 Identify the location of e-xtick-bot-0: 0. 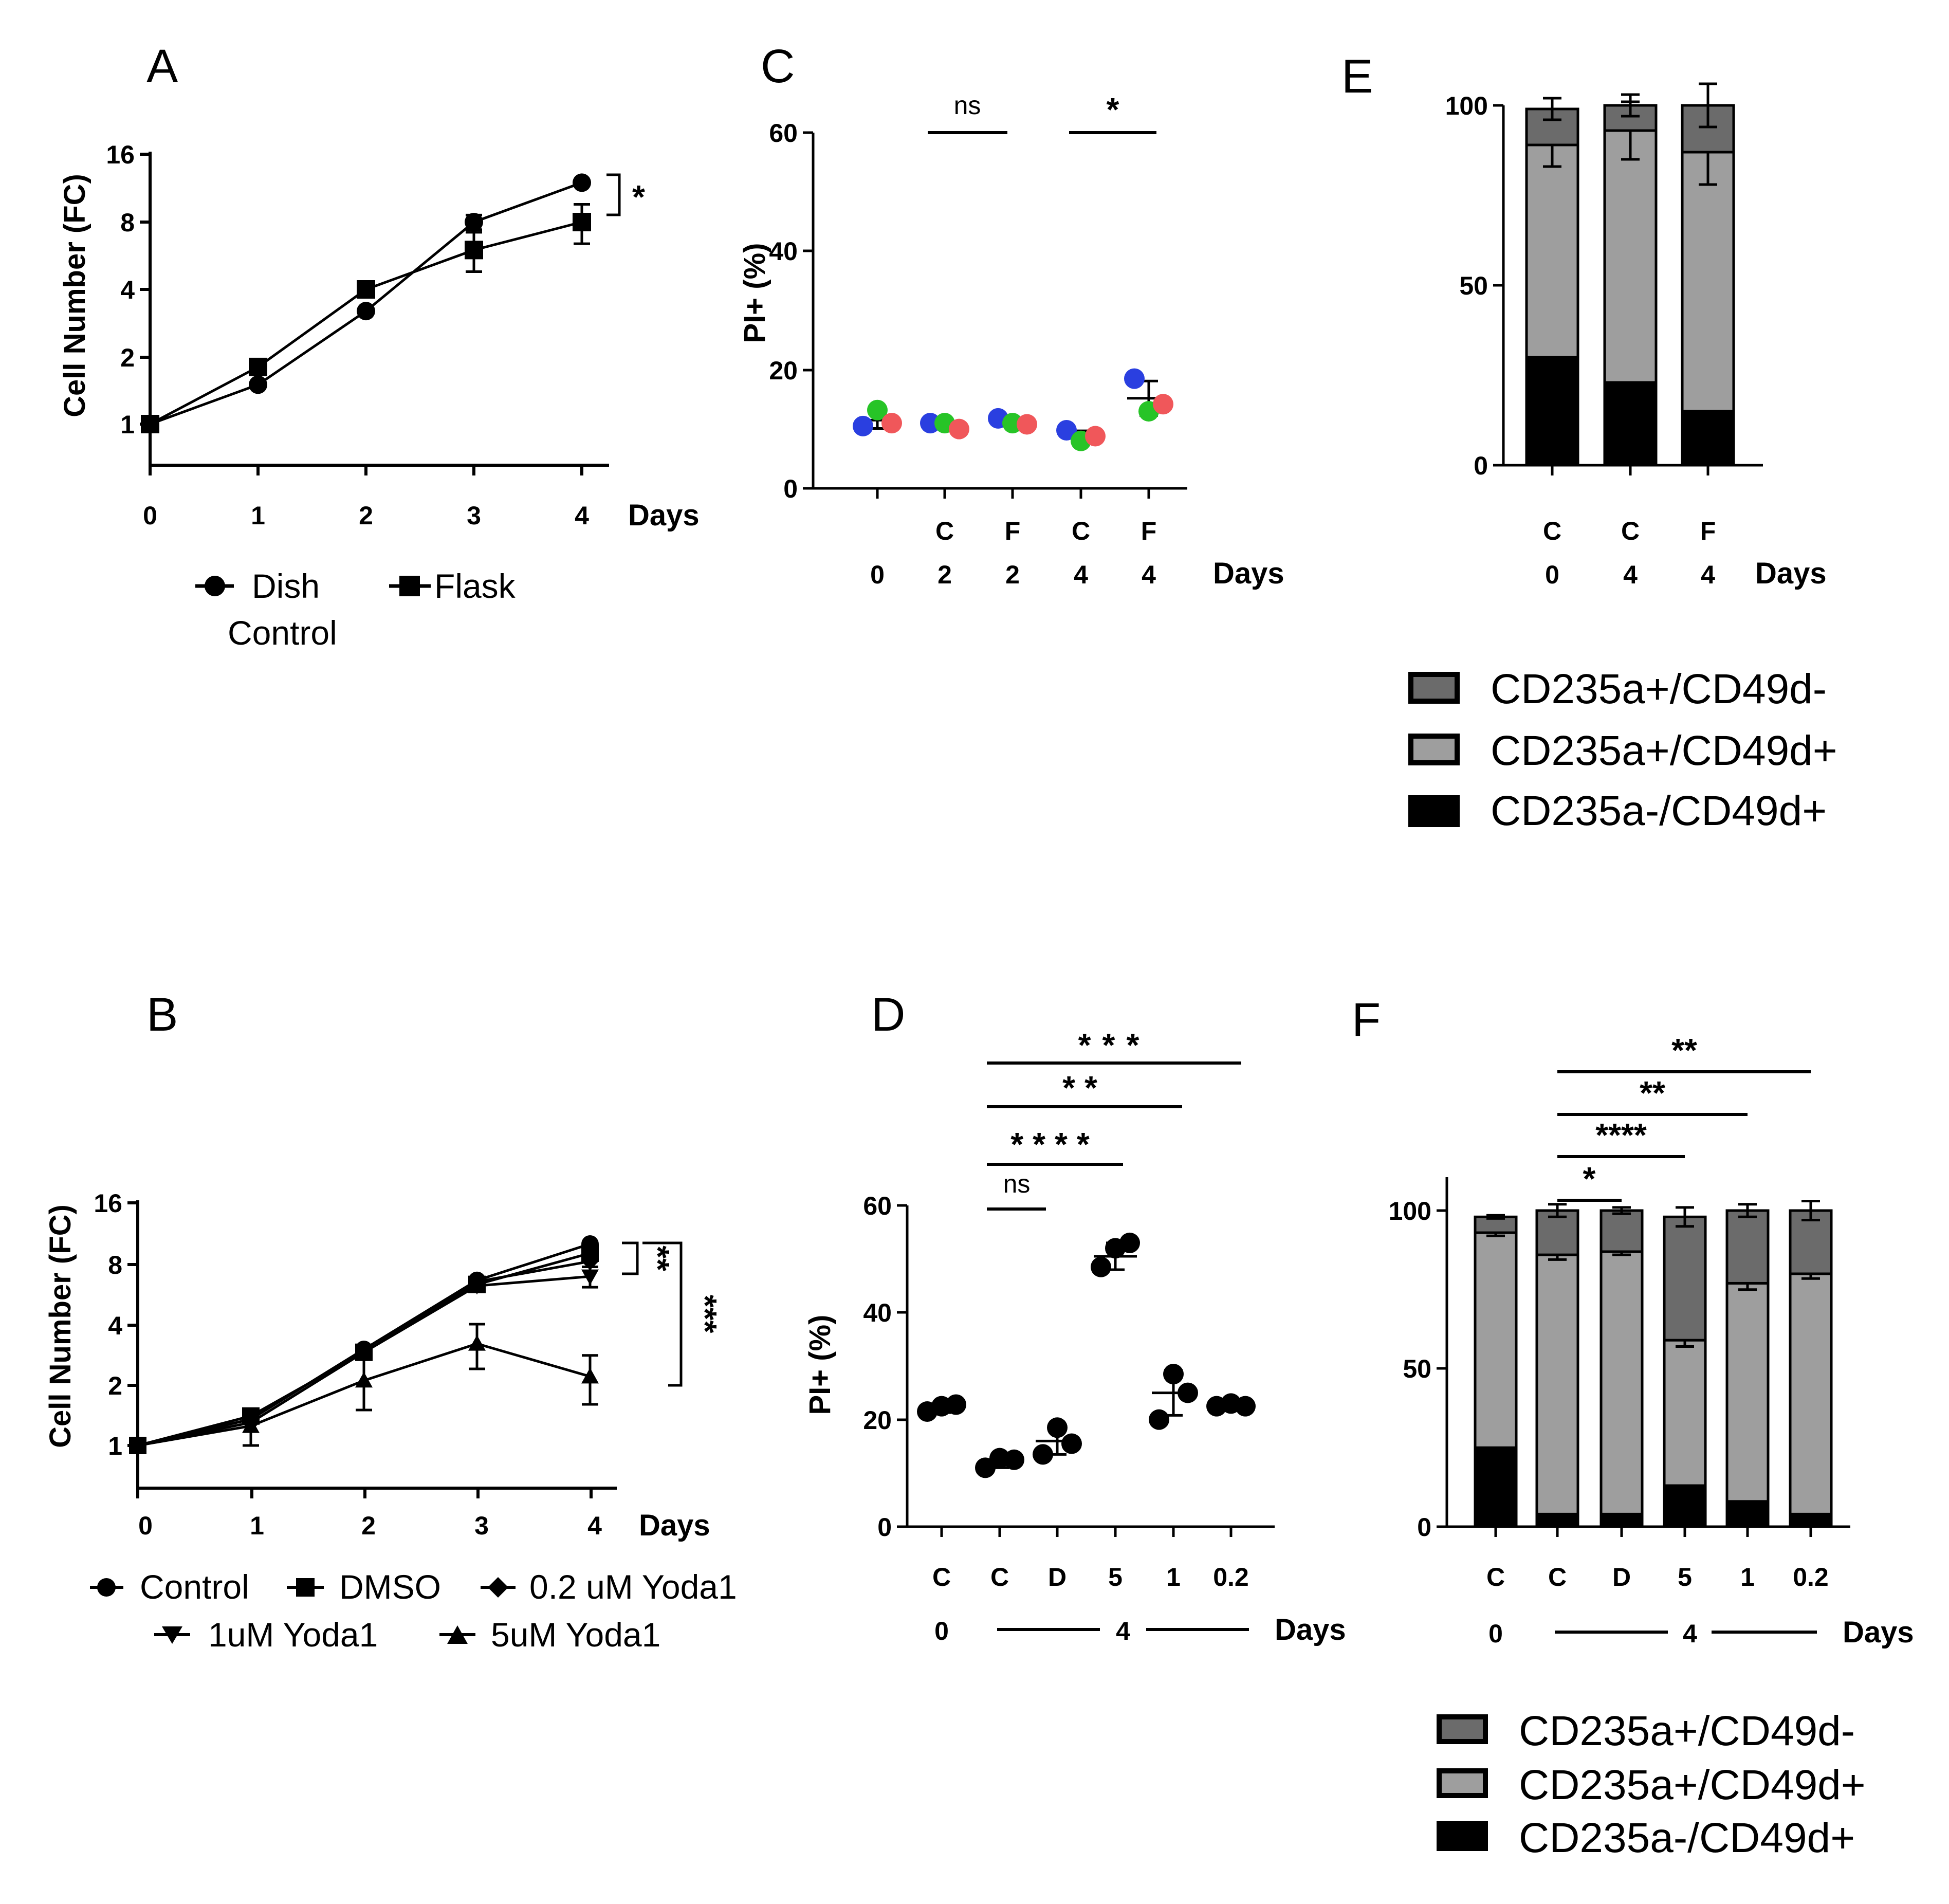
(1552, 574).